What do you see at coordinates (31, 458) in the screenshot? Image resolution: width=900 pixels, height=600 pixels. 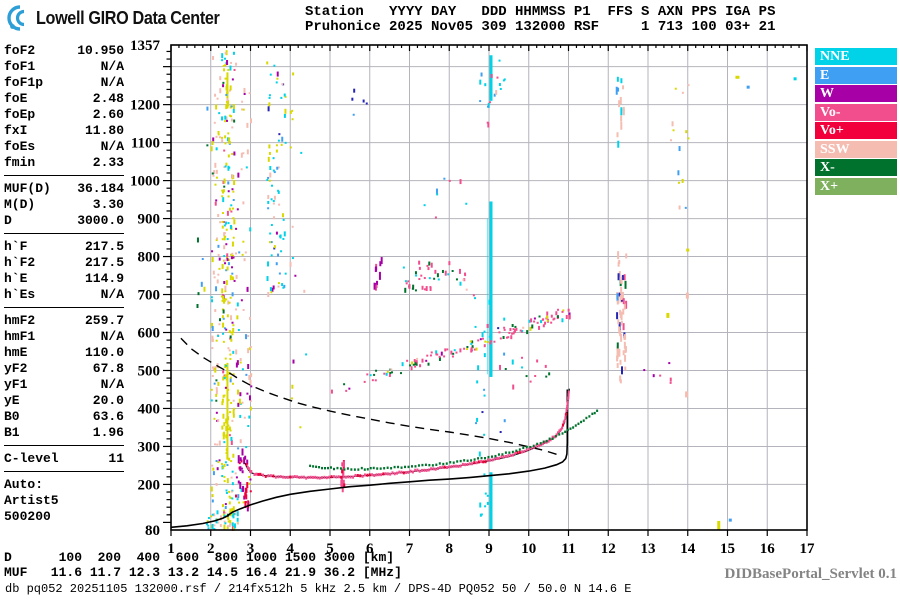 I see `param-label: C-level` at bounding box center [31, 458].